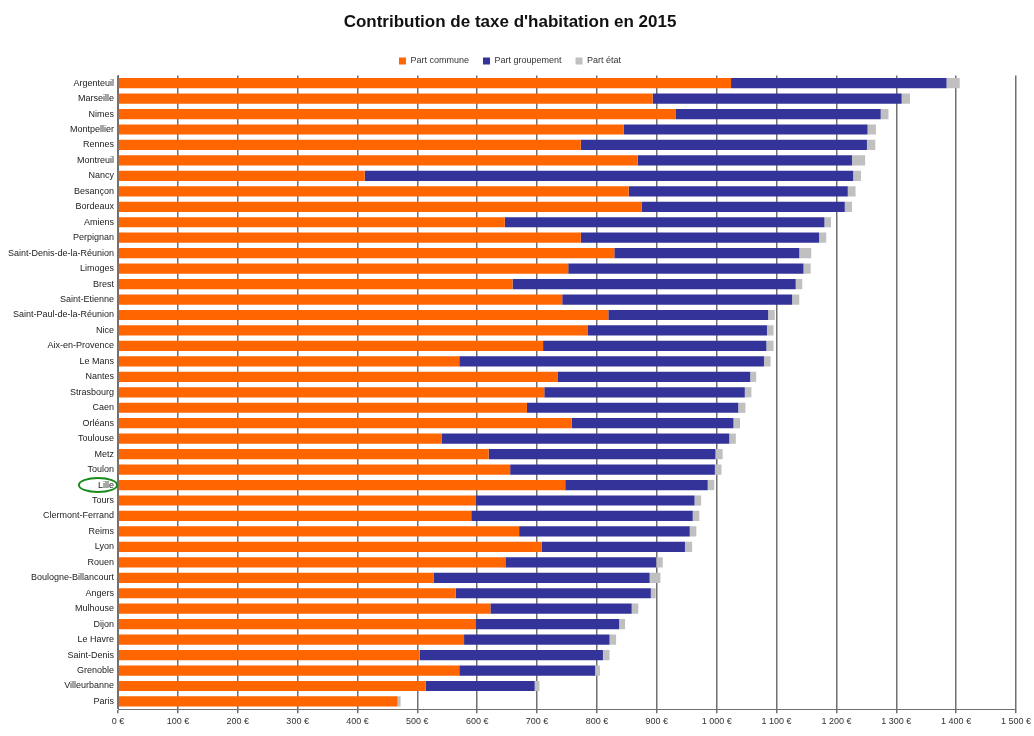 The height and width of the screenshot is (736, 1034). What do you see at coordinates (99, 144) in the screenshot?
I see `y-tick-label: Rennes` at bounding box center [99, 144].